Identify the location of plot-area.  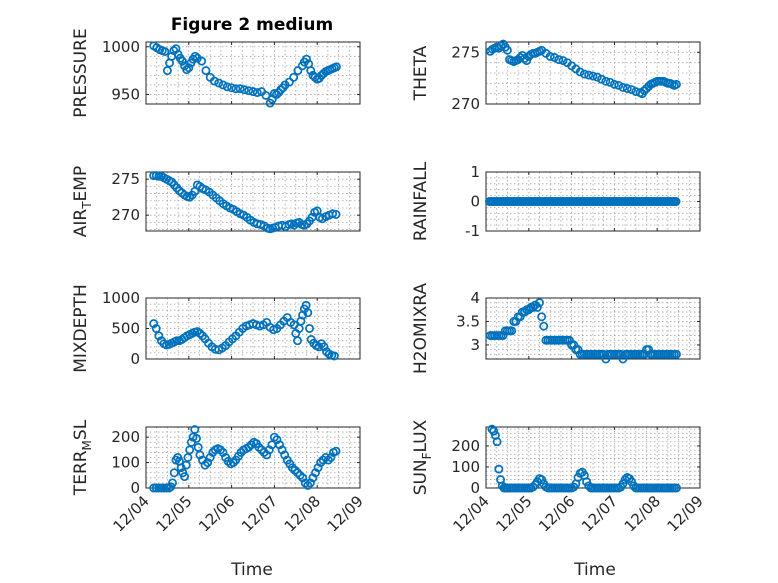
(593, 457).